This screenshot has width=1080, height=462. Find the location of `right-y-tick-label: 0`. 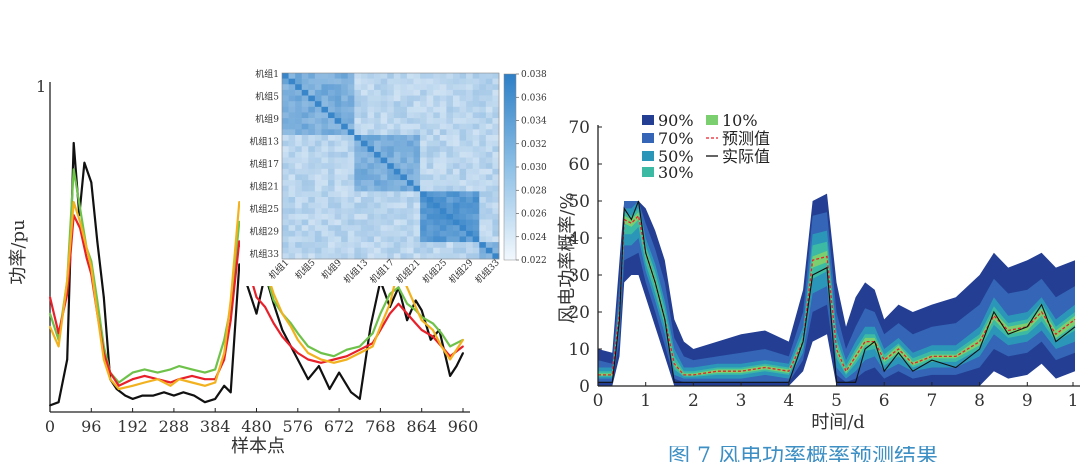

right-y-tick-label: 0 is located at coordinates (584, 387).